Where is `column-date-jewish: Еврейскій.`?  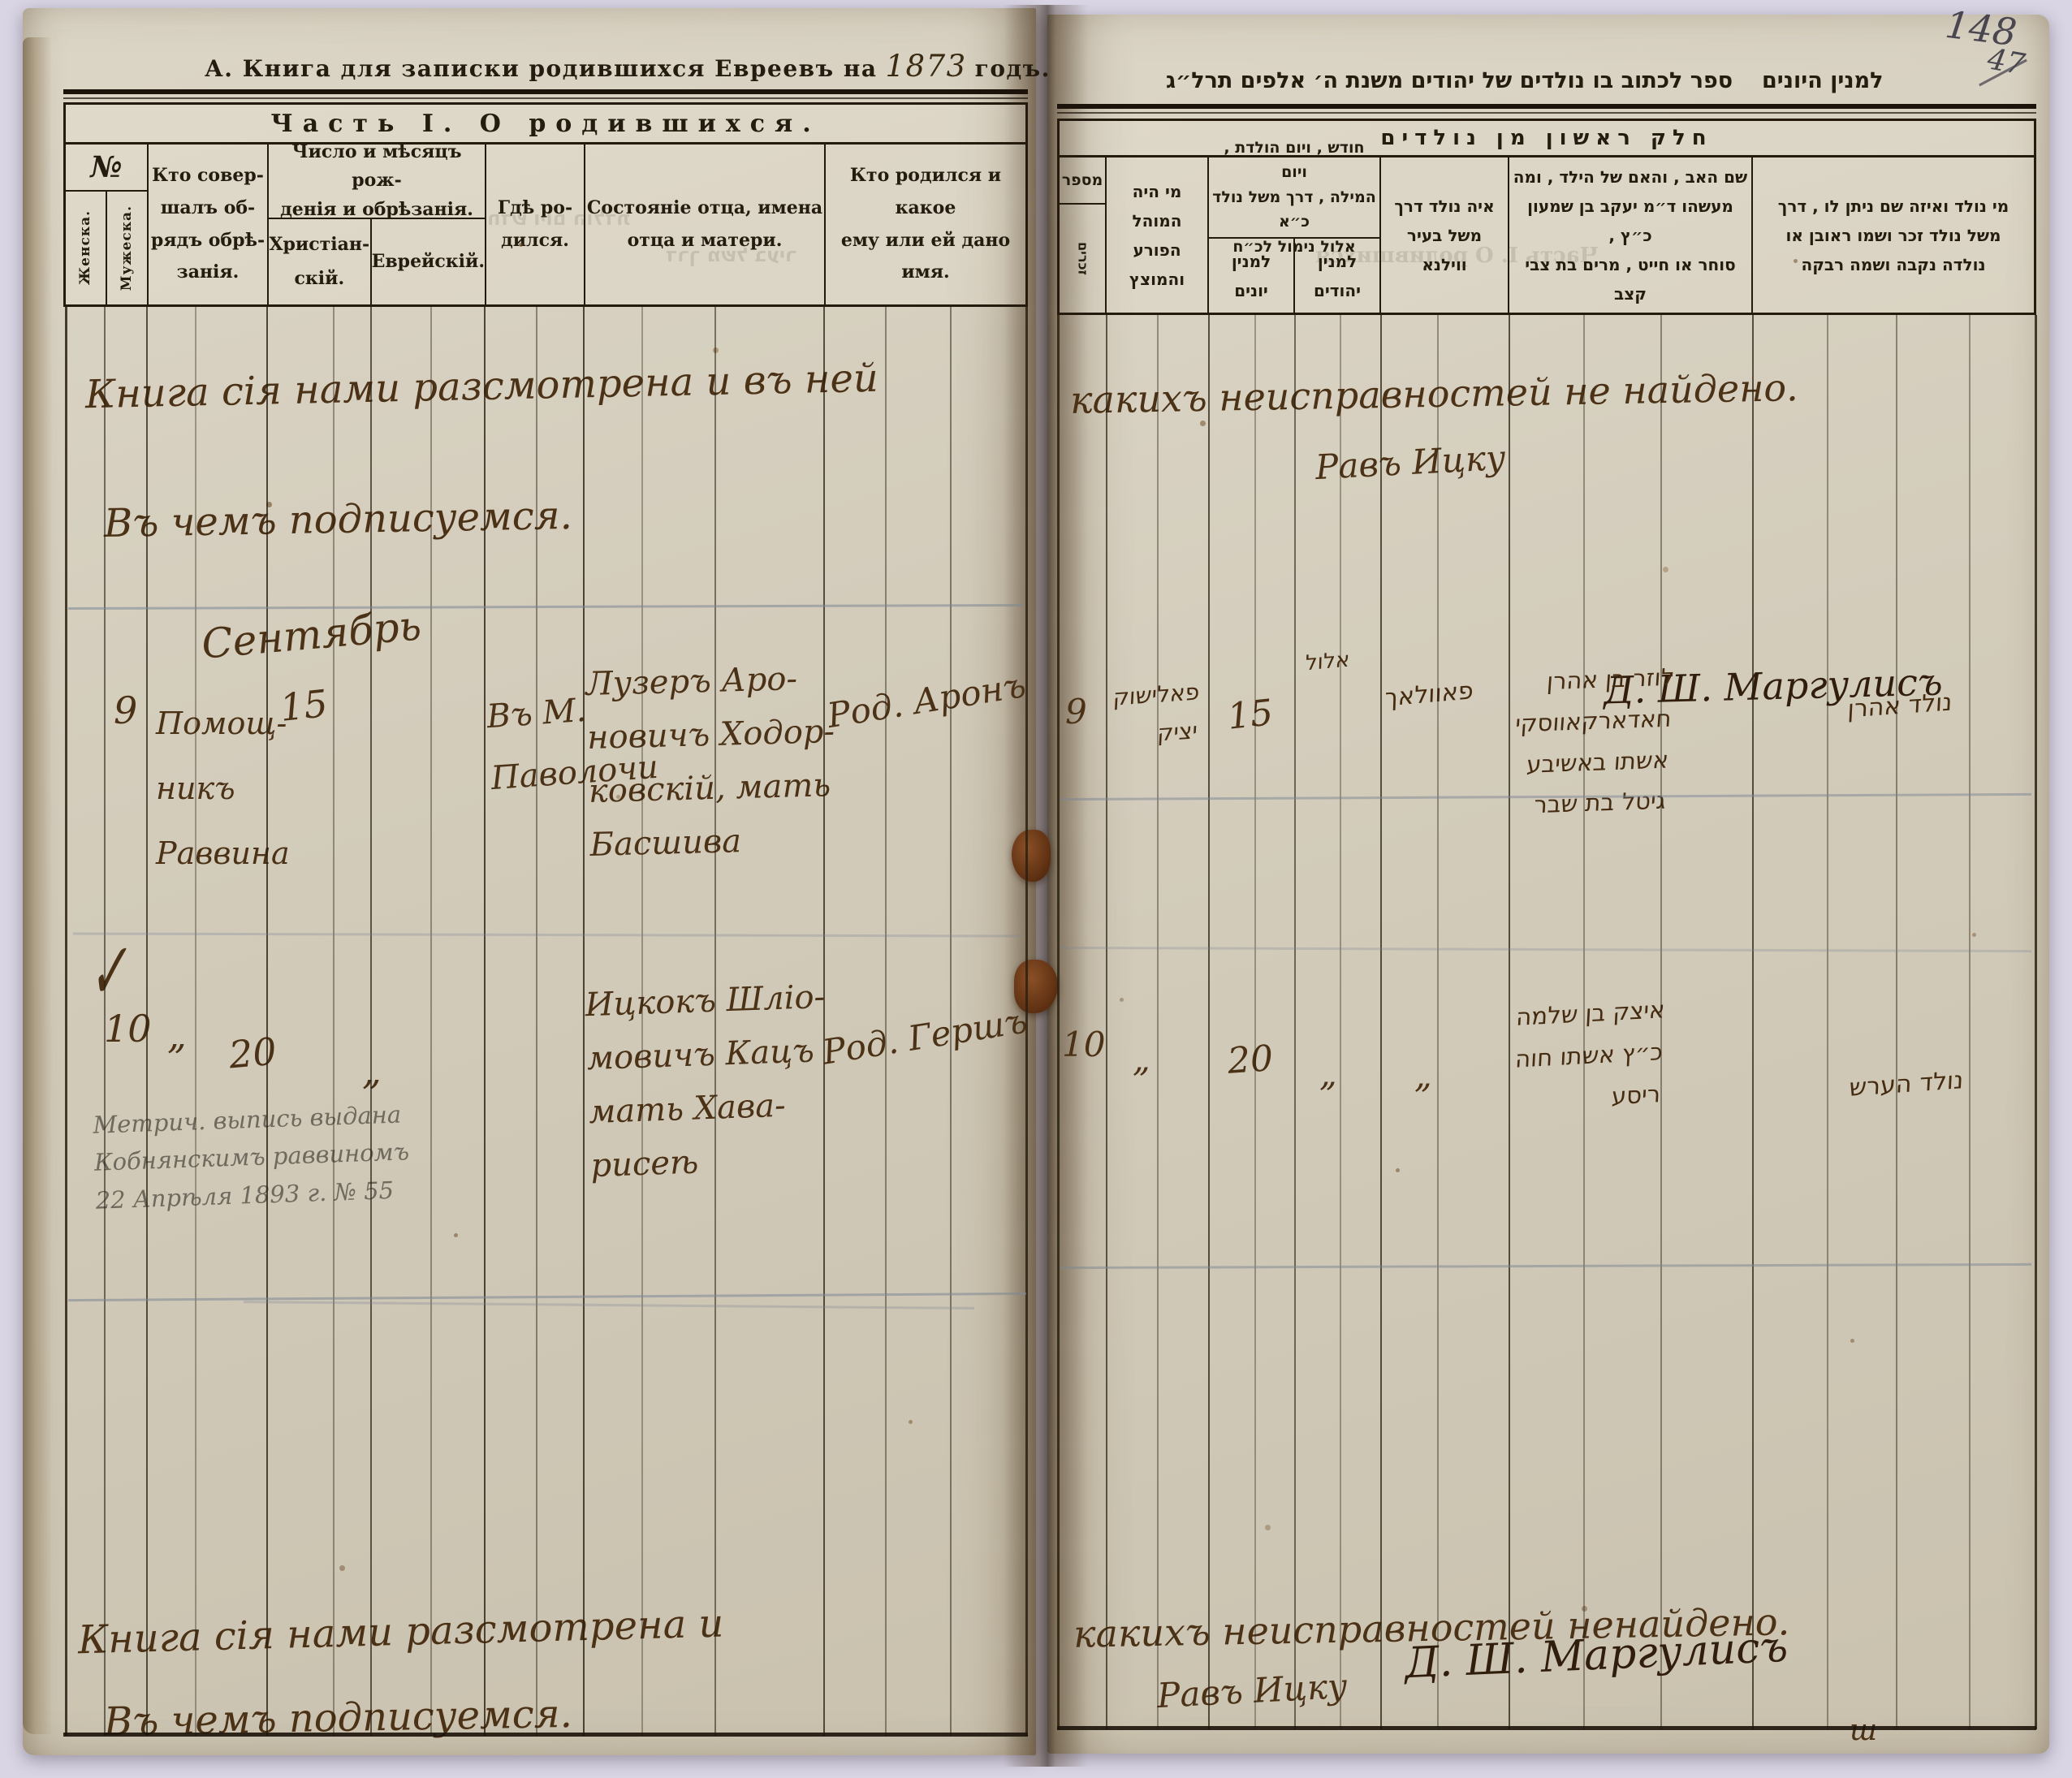 column-date-jewish: Еврейскій. is located at coordinates (428, 261).